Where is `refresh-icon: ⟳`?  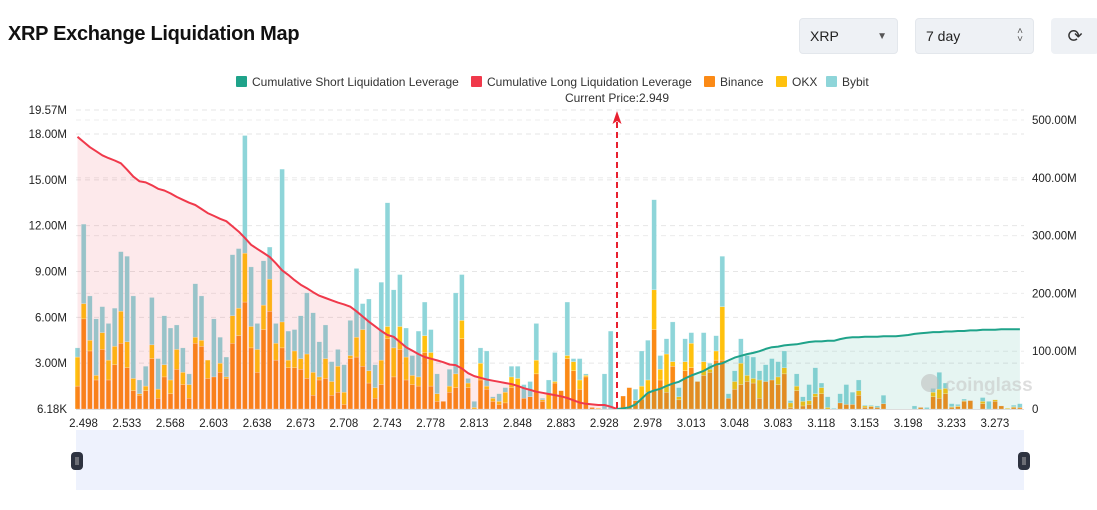 refresh-icon: ⟳ is located at coordinates (1075, 35).